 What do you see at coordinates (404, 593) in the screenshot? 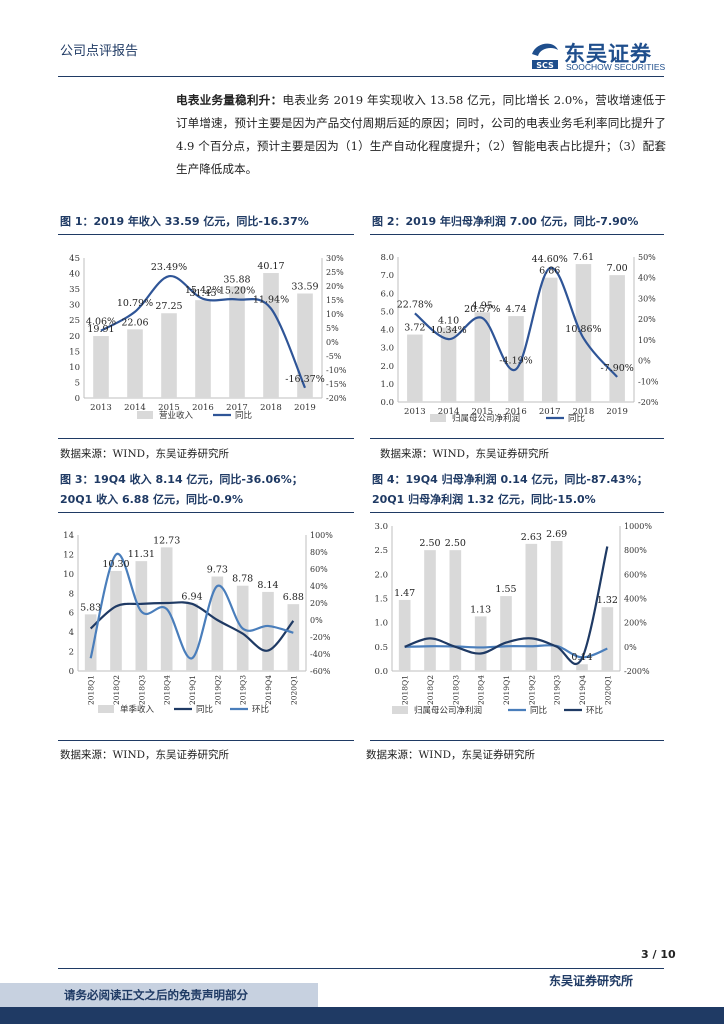
I see `bar-value-label: 1.47` at bounding box center [404, 593].